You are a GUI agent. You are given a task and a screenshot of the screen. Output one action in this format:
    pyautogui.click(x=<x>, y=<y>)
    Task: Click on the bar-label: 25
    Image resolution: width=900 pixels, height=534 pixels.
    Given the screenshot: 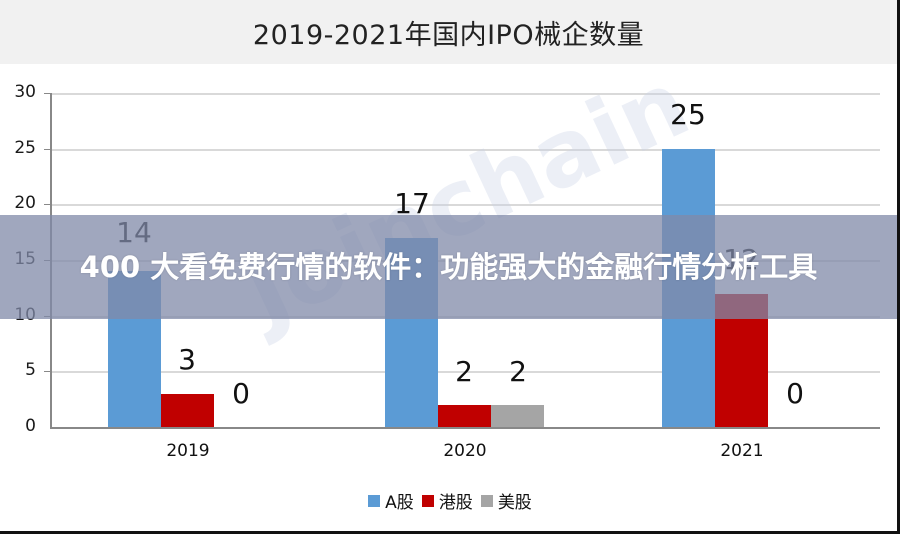 What is the action you would take?
    pyautogui.click(x=688, y=114)
    